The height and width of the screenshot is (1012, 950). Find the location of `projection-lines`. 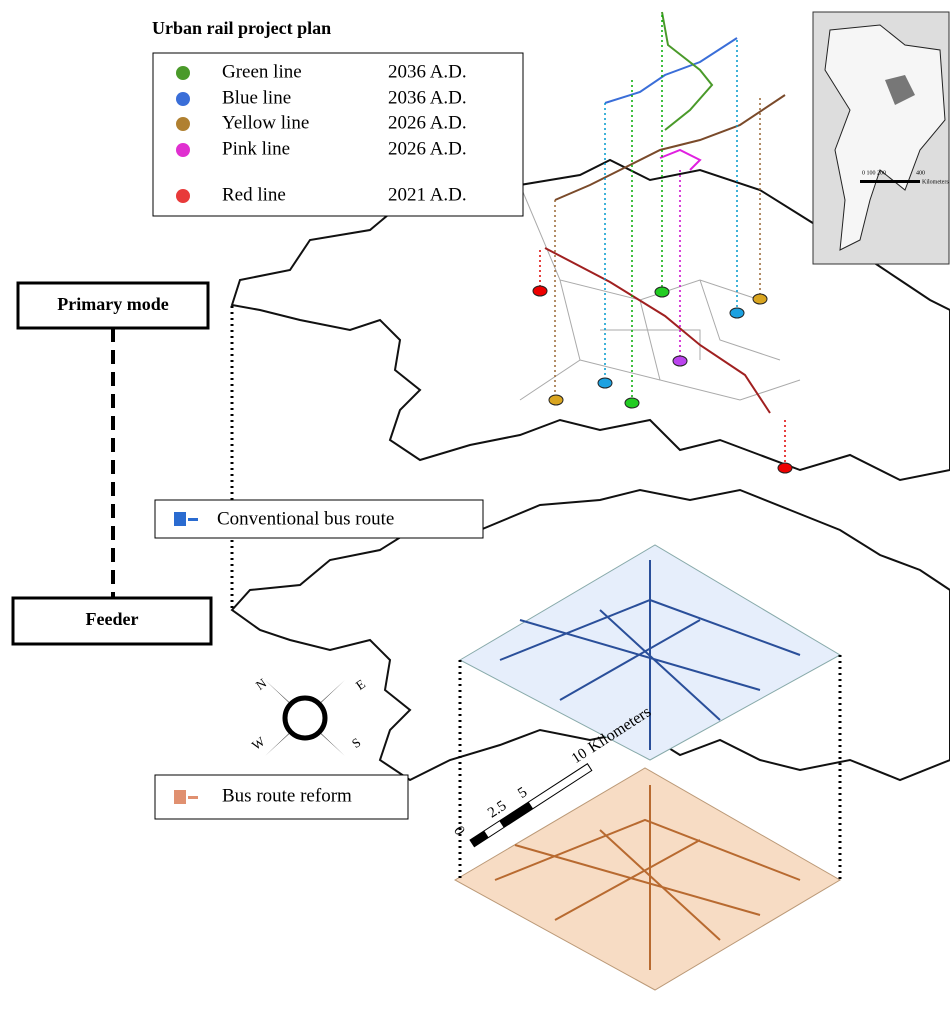

projection-lines is located at coordinates (650, 767).